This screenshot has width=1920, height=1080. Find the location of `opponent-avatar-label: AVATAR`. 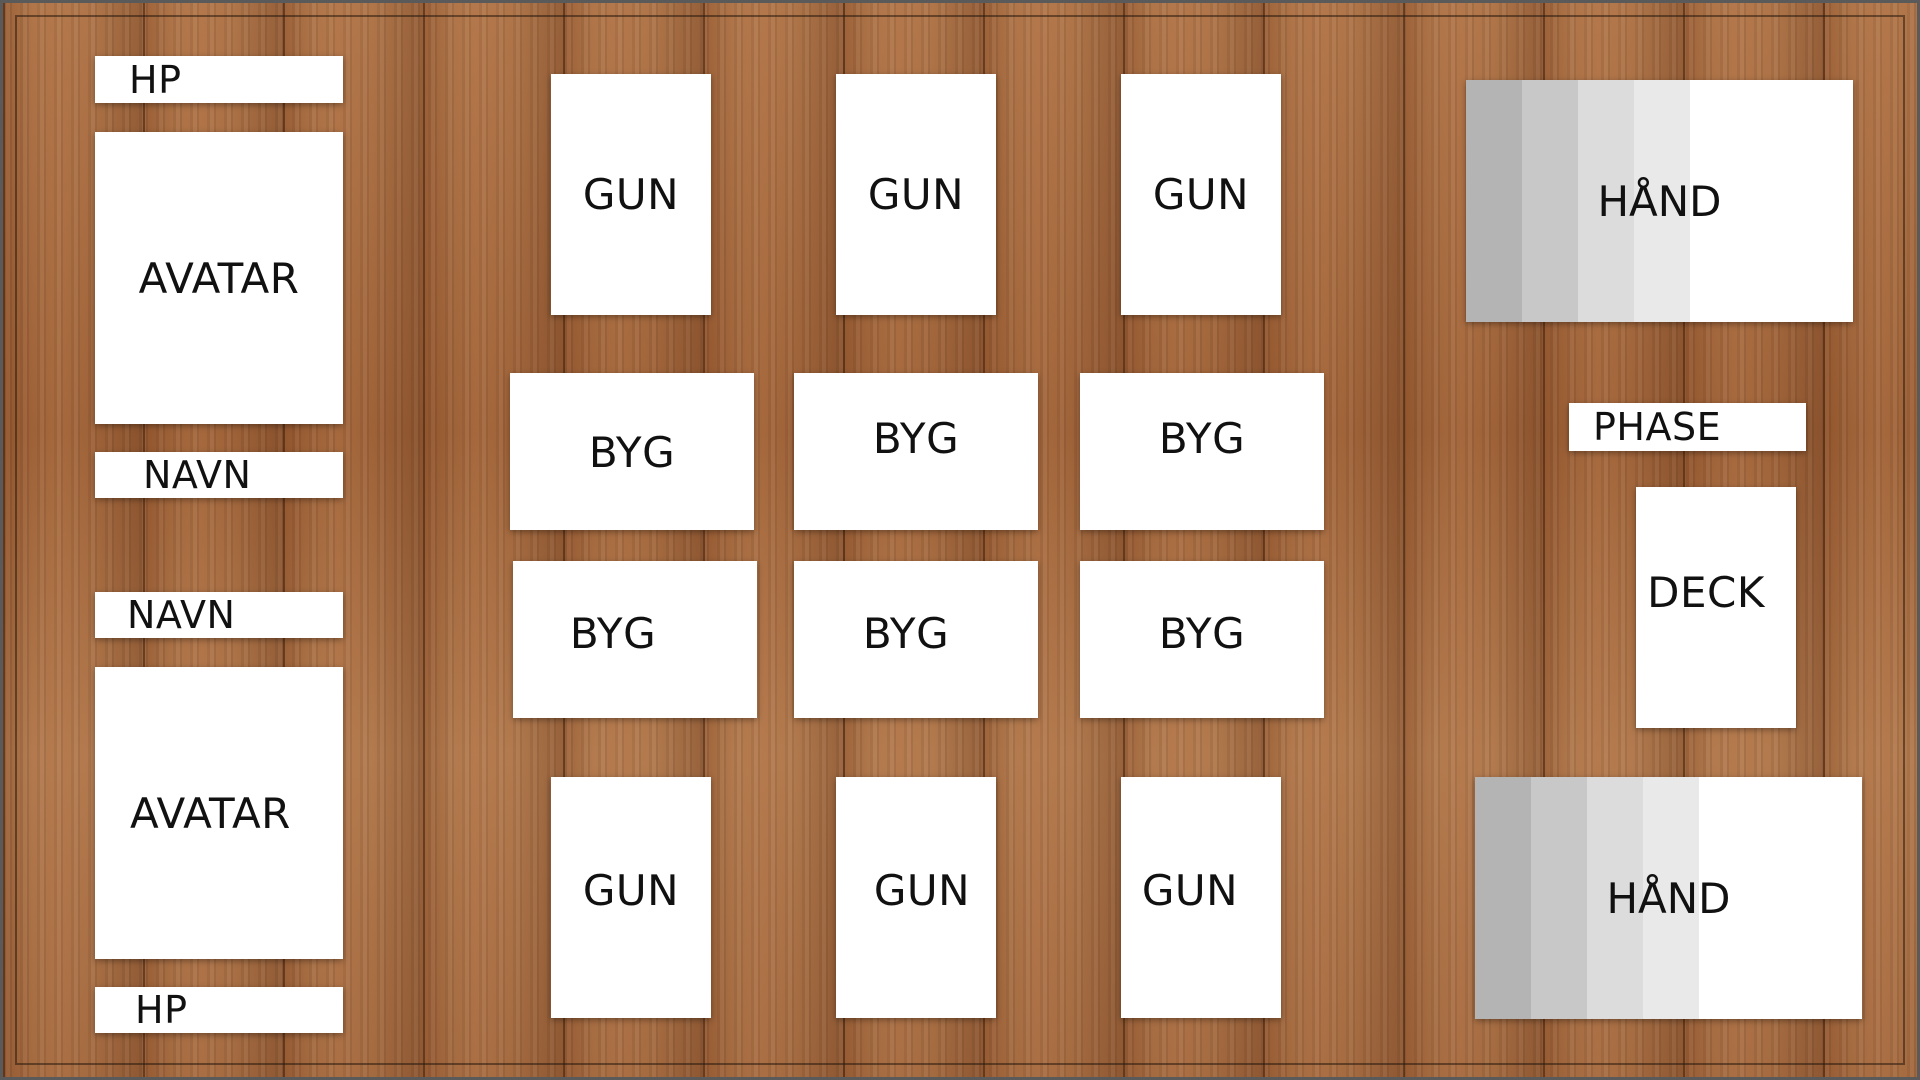

opponent-avatar-label: AVATAR is located at coordinates (219, 278).